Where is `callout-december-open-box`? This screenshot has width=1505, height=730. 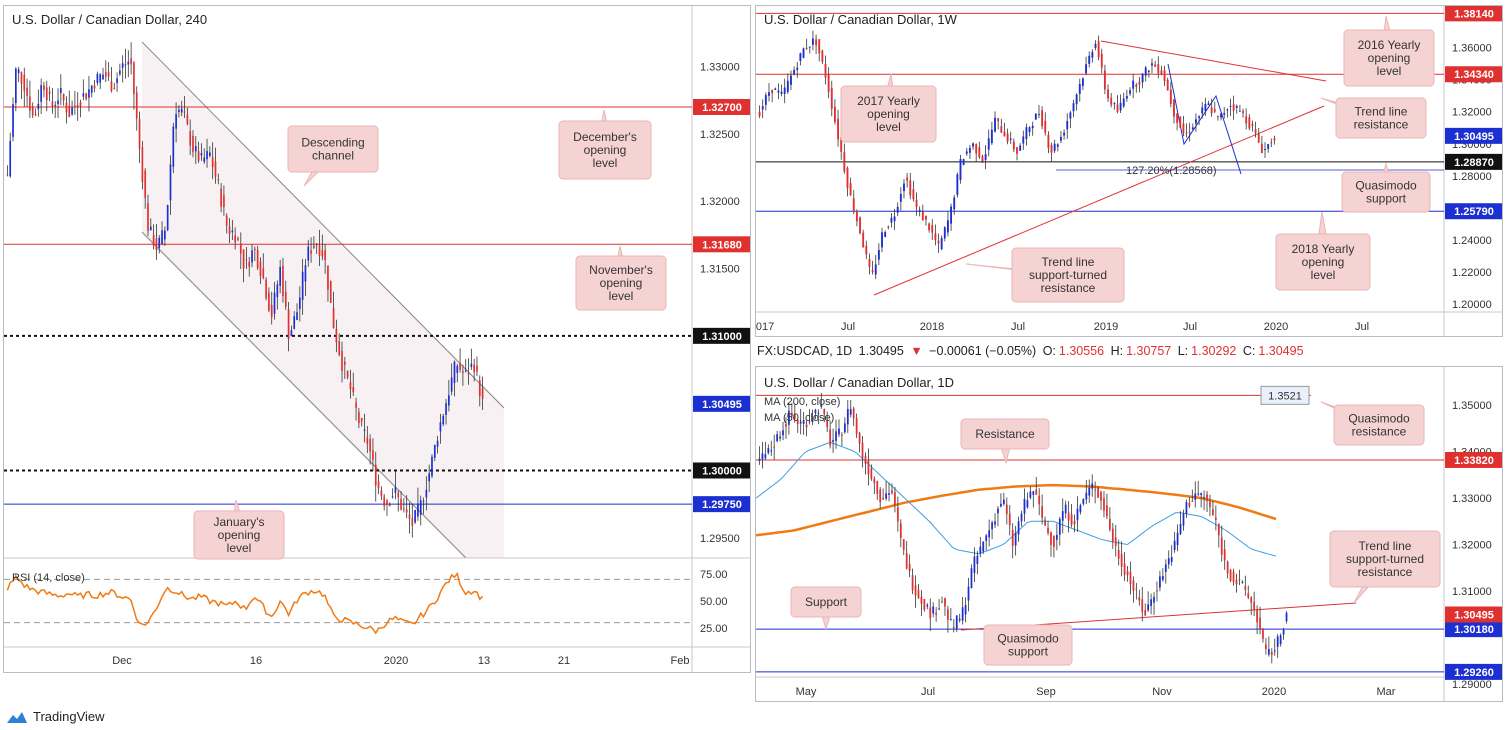
callout-december-open-box is located at coordinates (605, 150).